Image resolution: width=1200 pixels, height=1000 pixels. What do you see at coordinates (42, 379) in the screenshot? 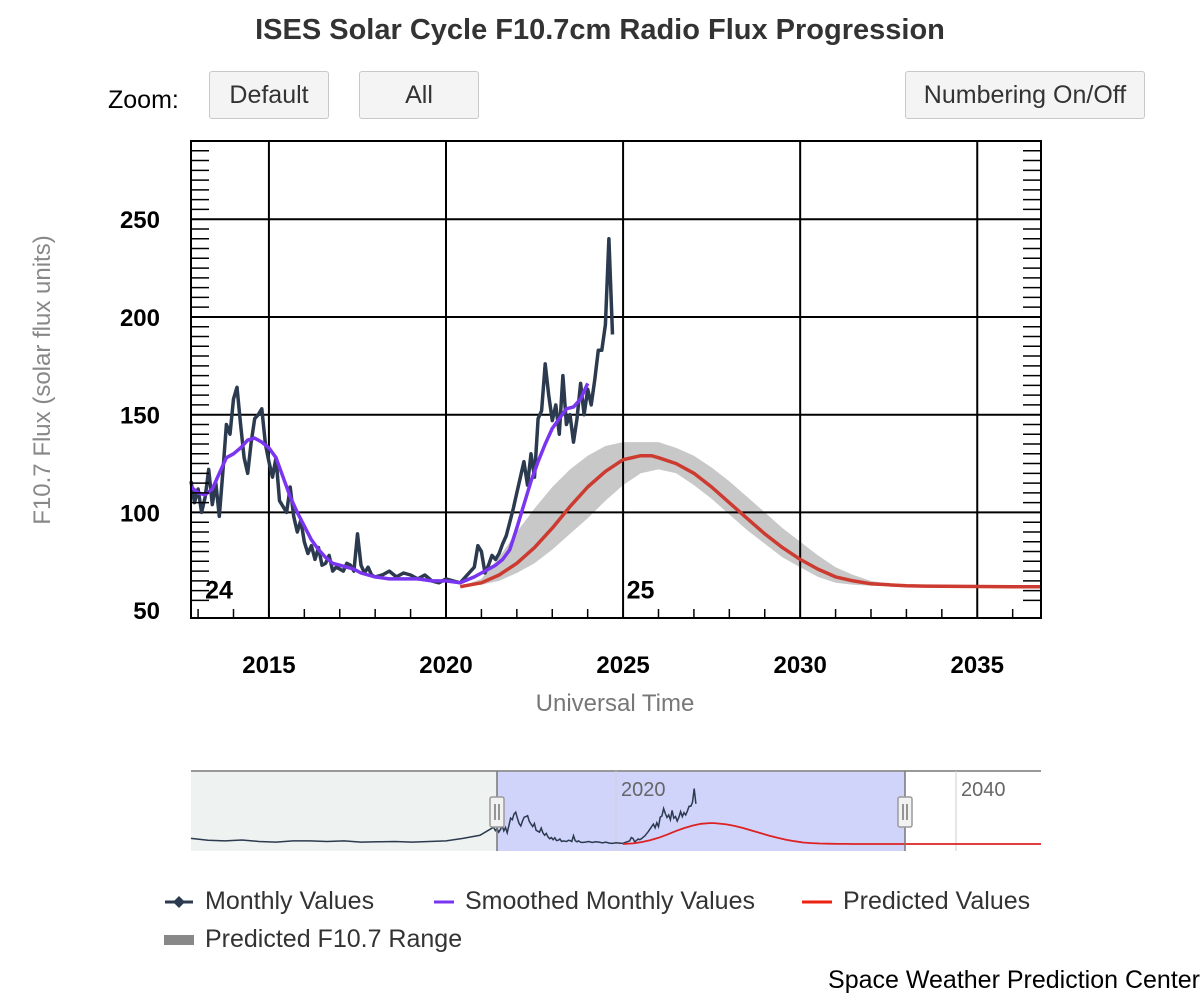
I see `y-axis-title: F10.7 Flux (solar flux units)` at bounding box center [42, 379].